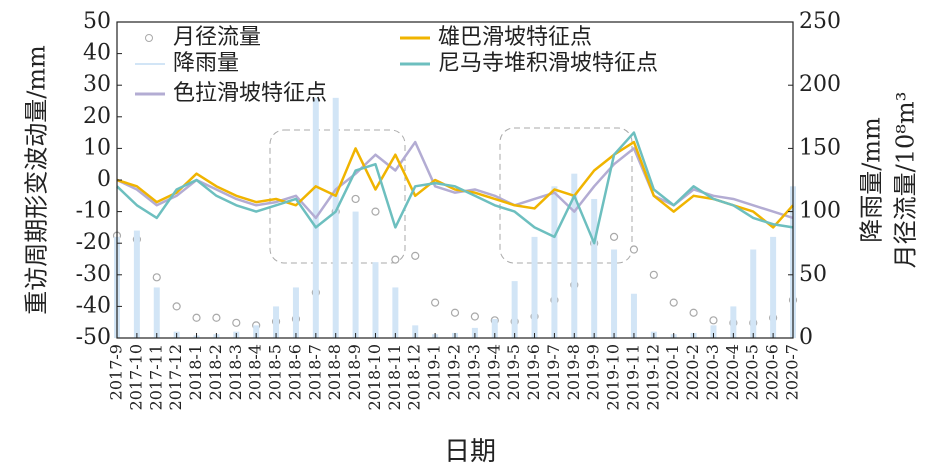 This screenshot has height=472, width=933. Describe the element at coordinates (573, 372) in the screenshot. I see `x-tick-label: 2019-8` at that location.